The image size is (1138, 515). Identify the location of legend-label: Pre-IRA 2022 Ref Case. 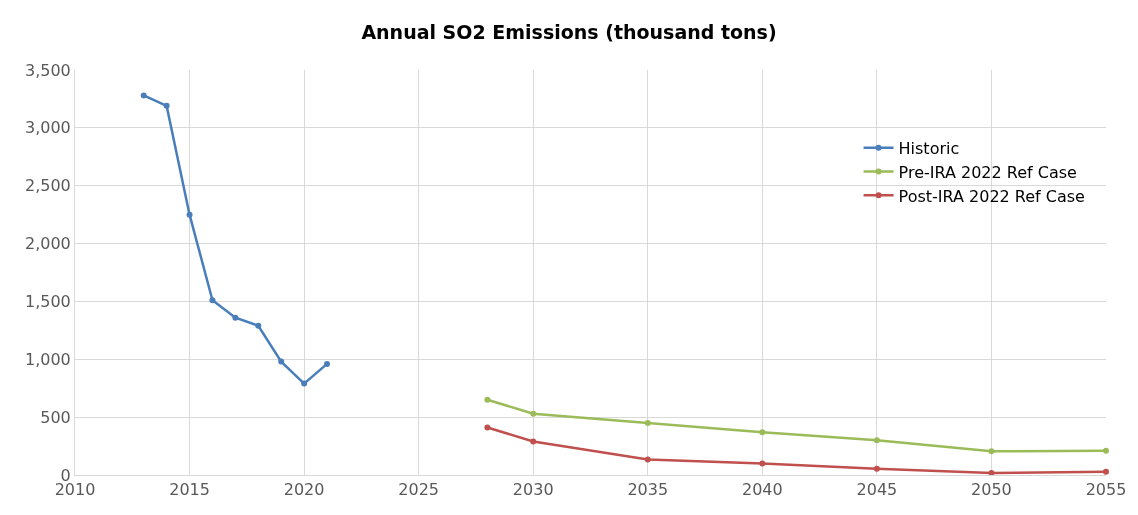
(987, 172).